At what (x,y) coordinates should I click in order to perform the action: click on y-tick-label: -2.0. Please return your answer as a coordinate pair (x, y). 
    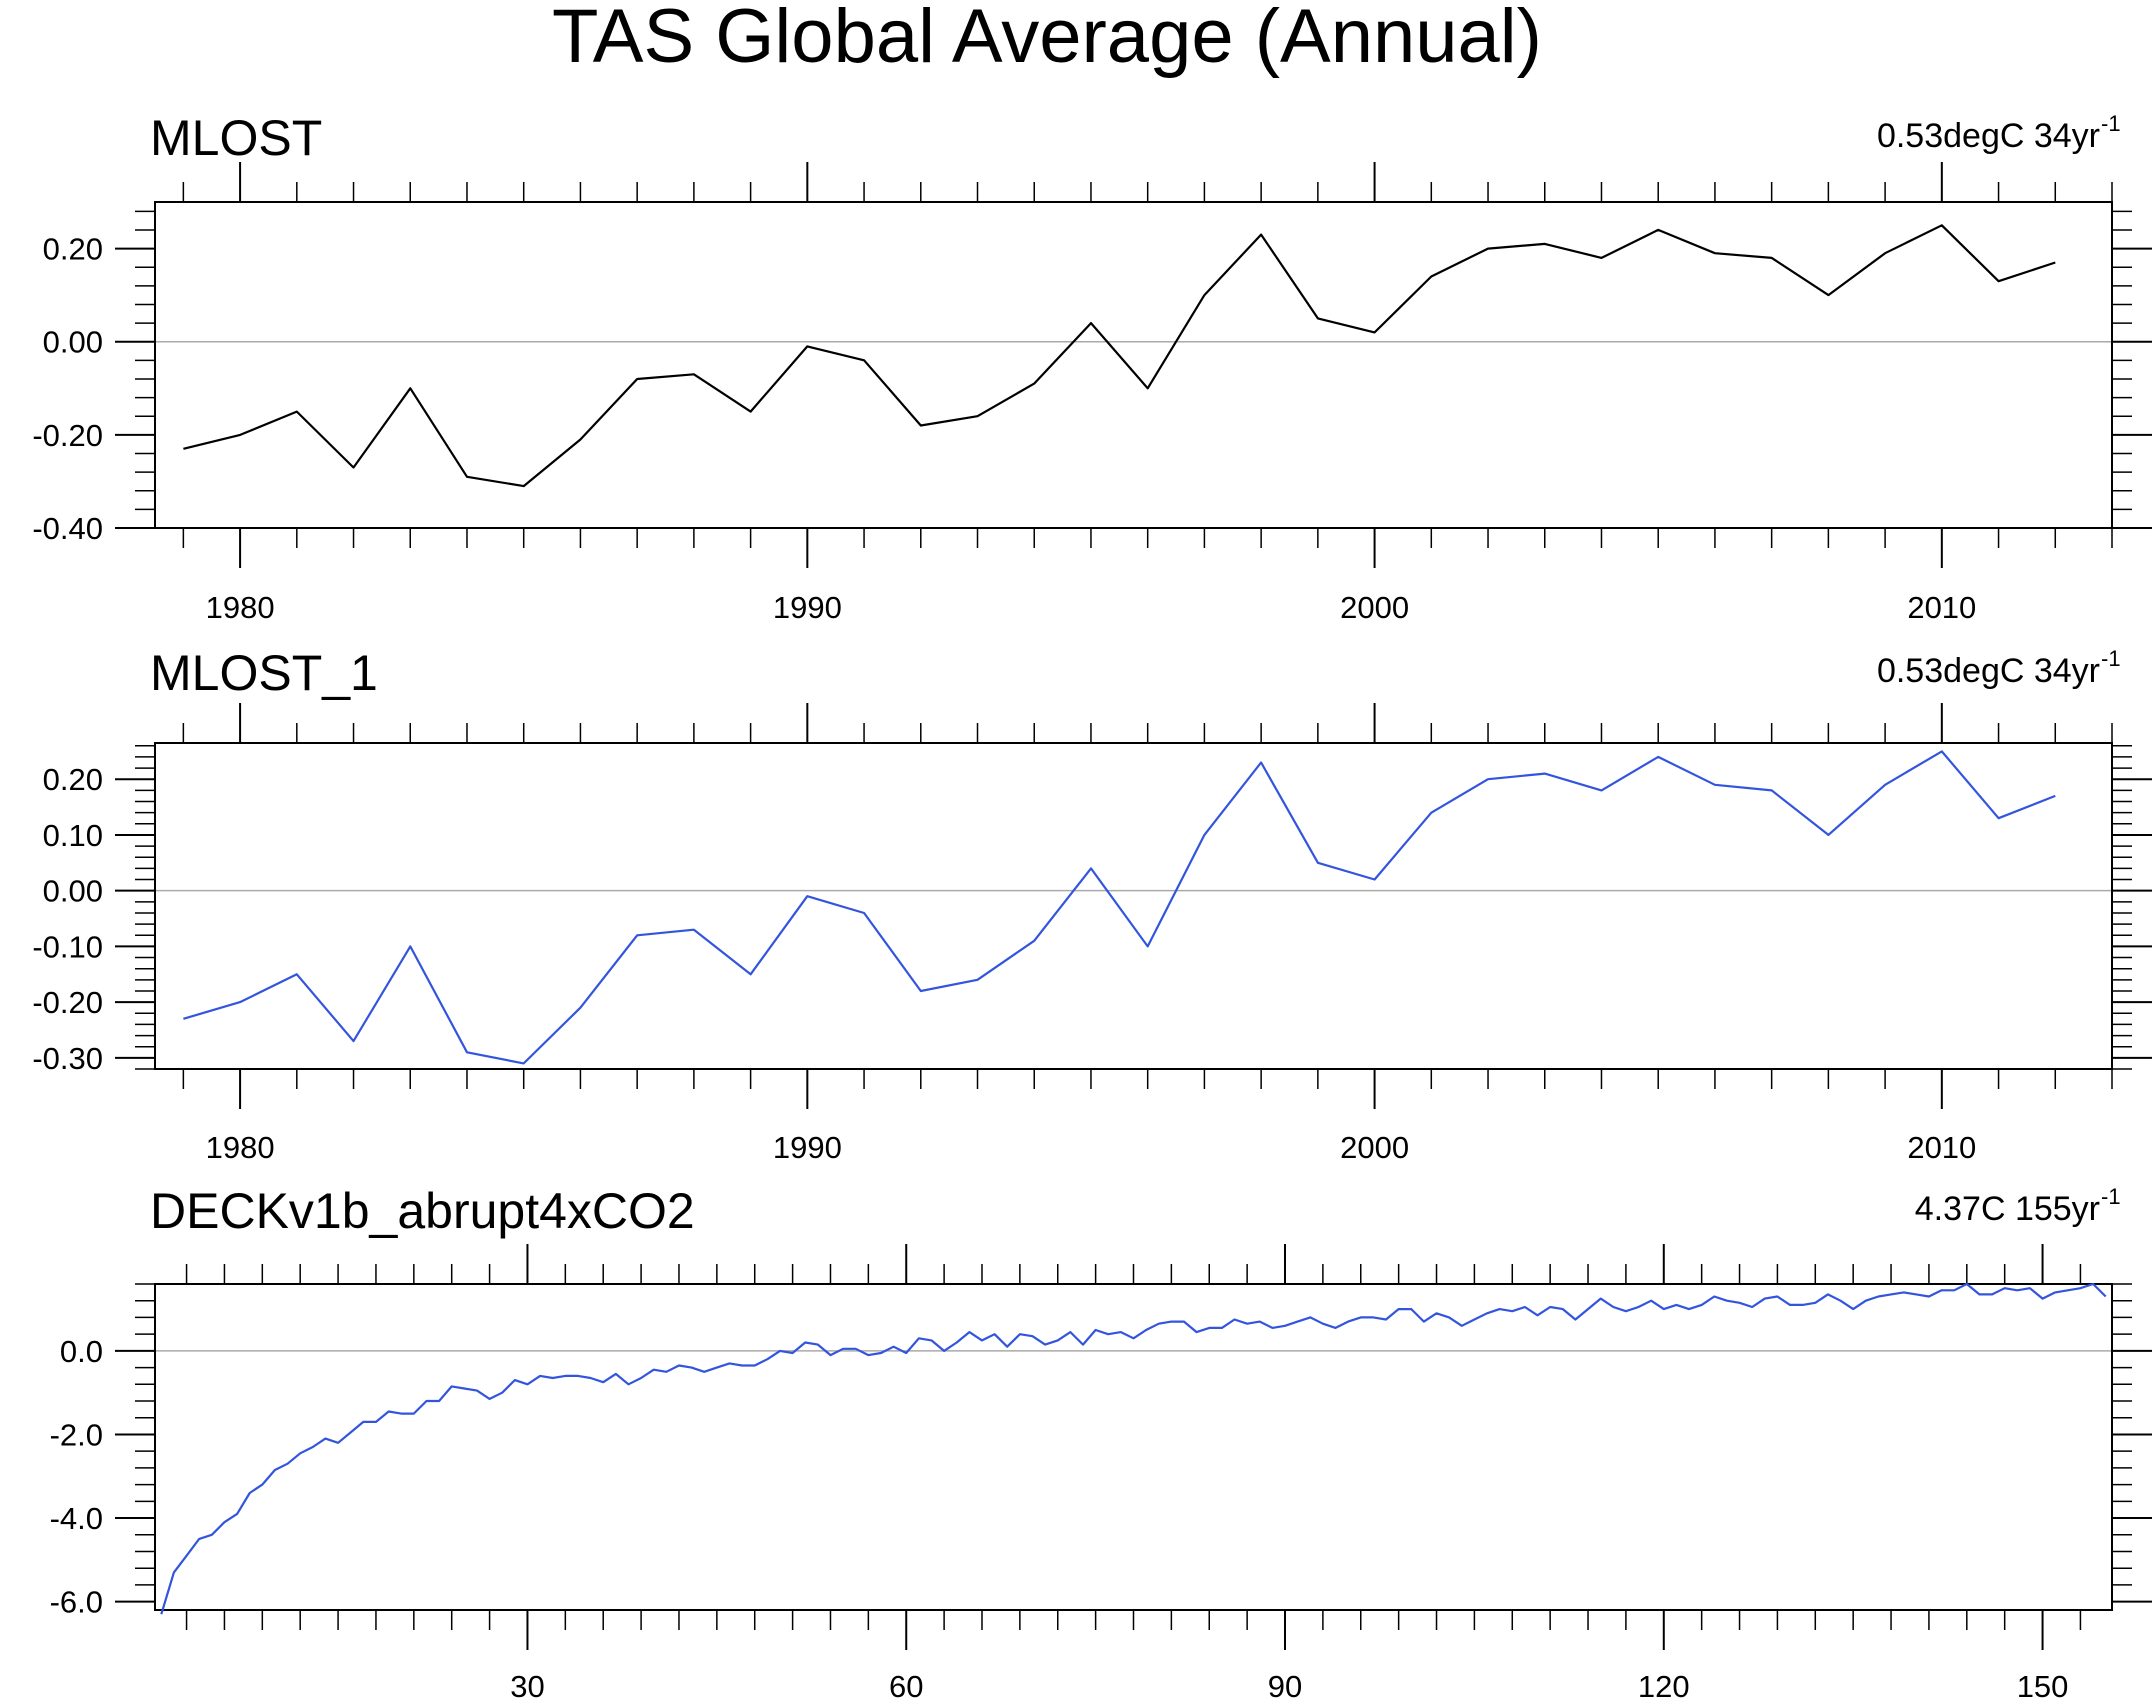
    Looking at the image, I should click on (76, 1434).